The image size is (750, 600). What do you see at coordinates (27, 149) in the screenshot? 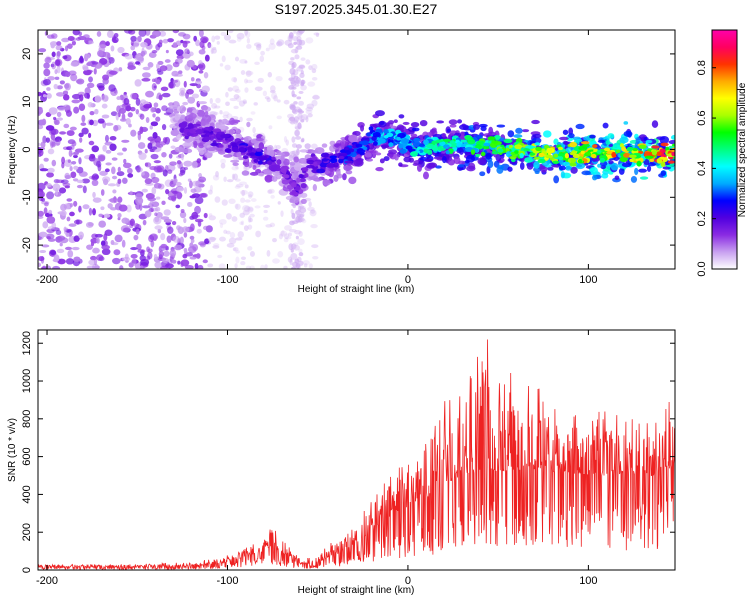
I see `y-tick-label: 0` at bounding box center [27, 149].